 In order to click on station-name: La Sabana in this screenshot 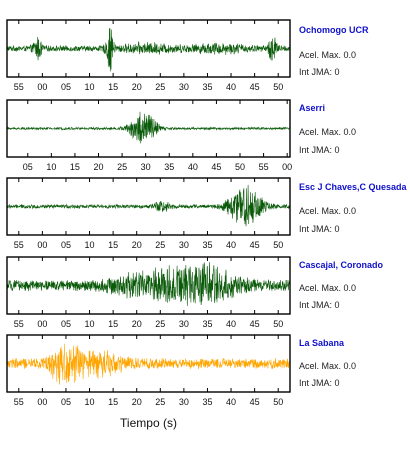, I will do `click(322, 343)`.